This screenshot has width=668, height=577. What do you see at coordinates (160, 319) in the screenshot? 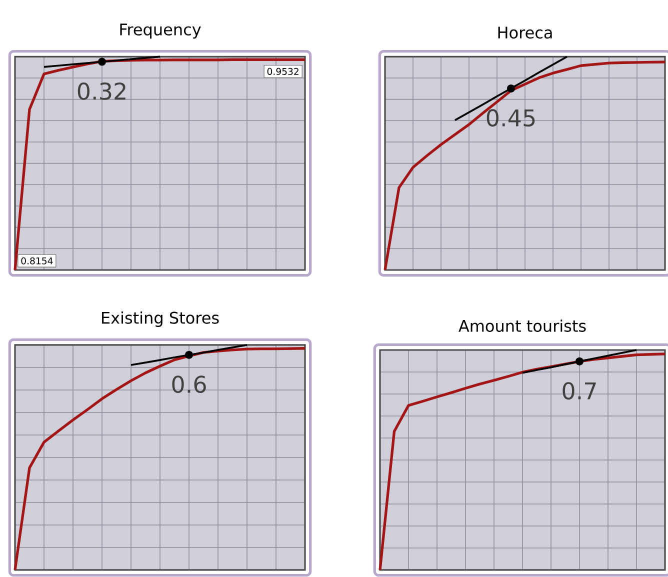
I see `chart-title: Existing Stores` at bounding box center [160, 319].